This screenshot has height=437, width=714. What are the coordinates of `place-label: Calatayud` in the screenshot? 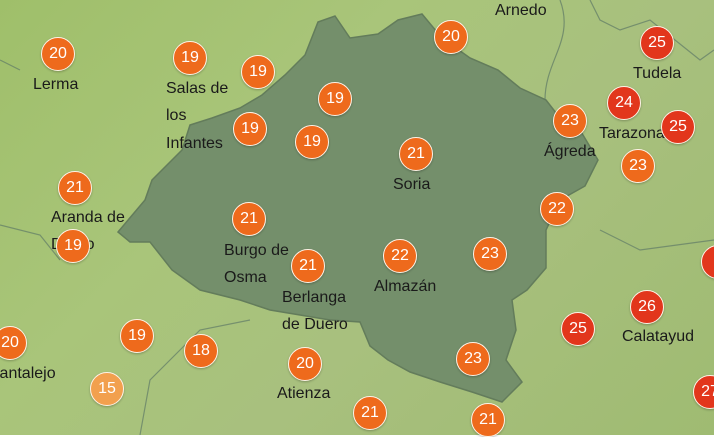 It's located at (658, 336).